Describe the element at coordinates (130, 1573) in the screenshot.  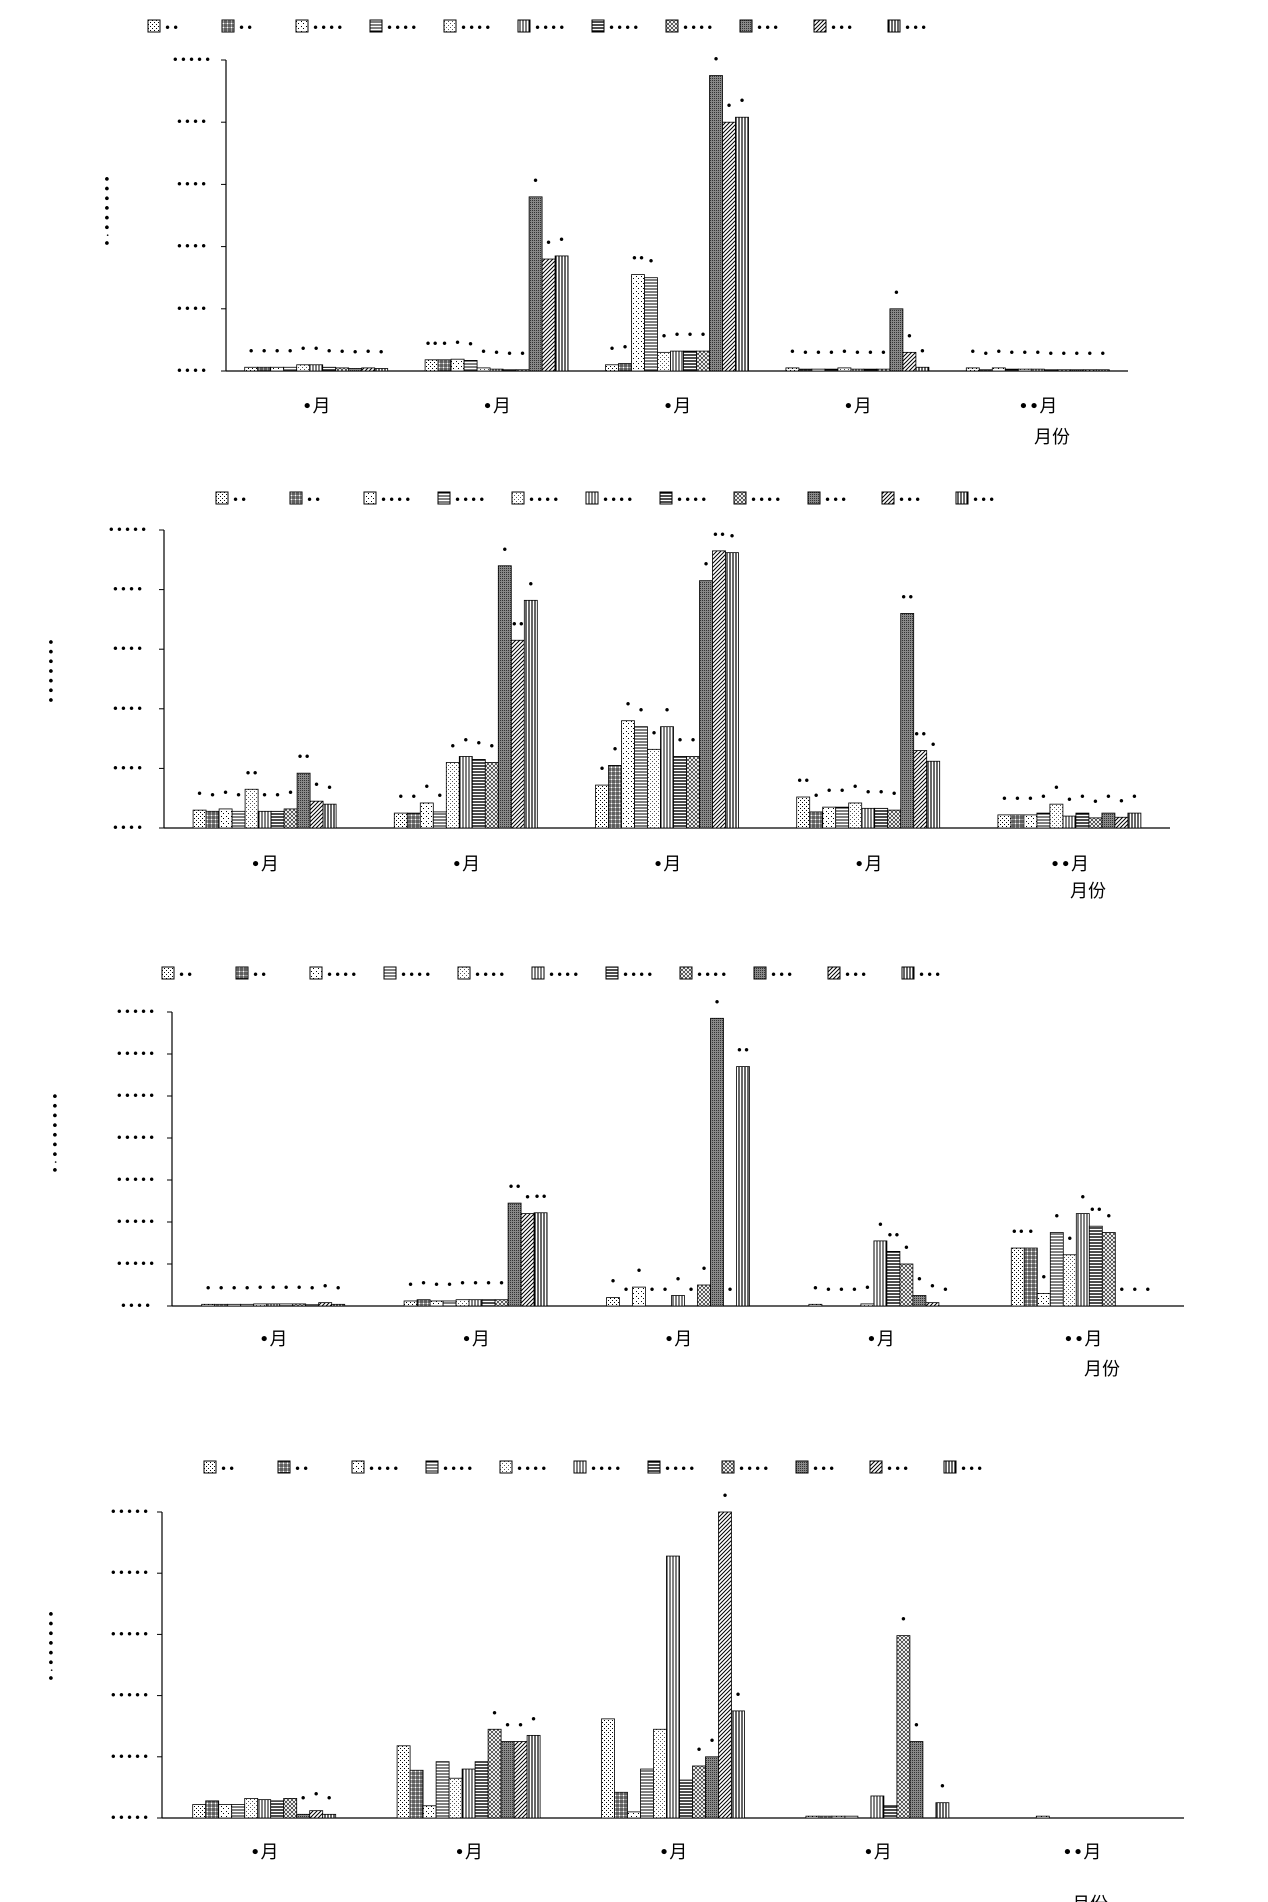
I see `y-tick-label-5: •••••` at that location.